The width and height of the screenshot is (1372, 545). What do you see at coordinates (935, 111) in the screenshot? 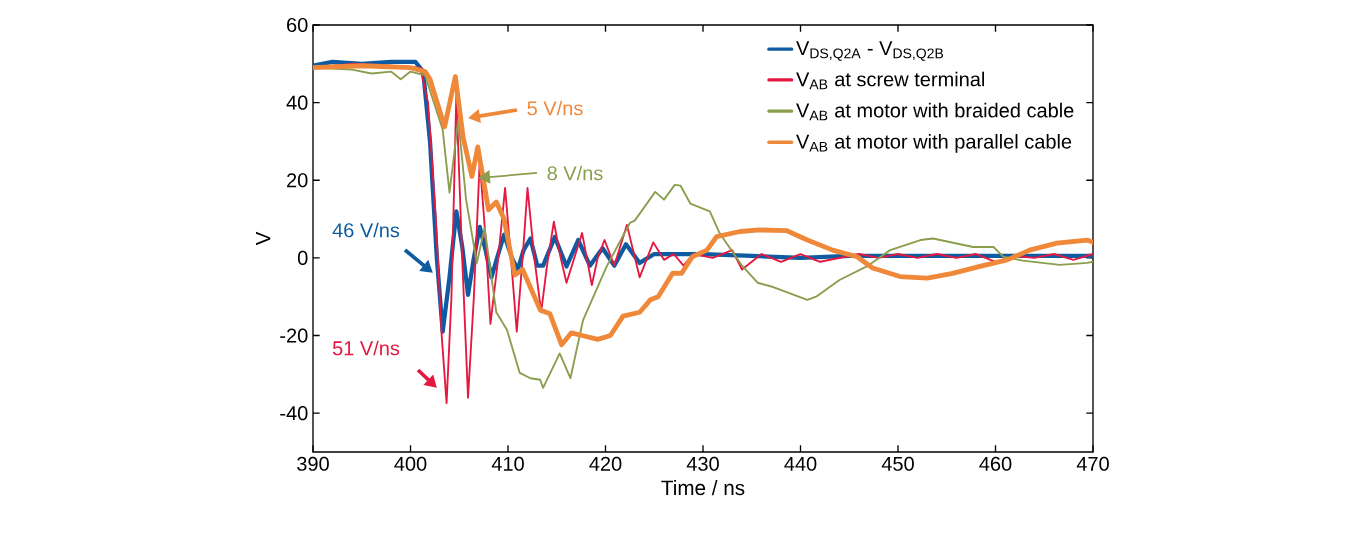
I see `legend-label: V$_{AB}$ at motor with braided cable` at bounding box center [935, 111].